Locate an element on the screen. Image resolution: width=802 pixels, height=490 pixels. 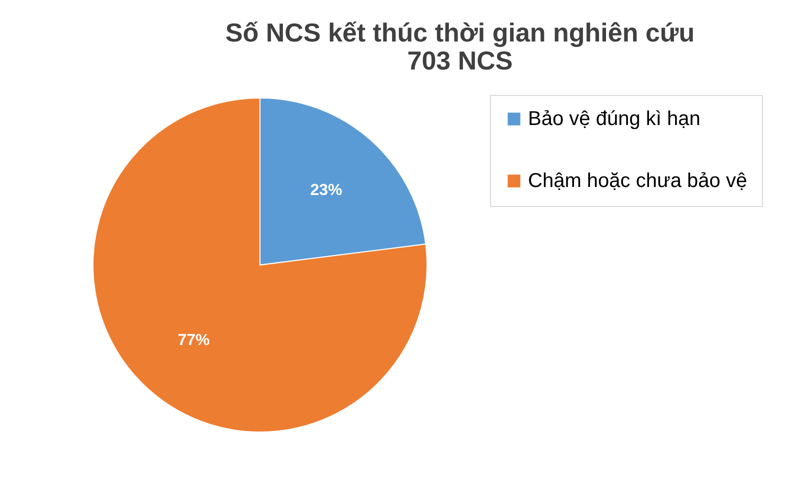
data-label: 77% is located at coordinates (194, 341).